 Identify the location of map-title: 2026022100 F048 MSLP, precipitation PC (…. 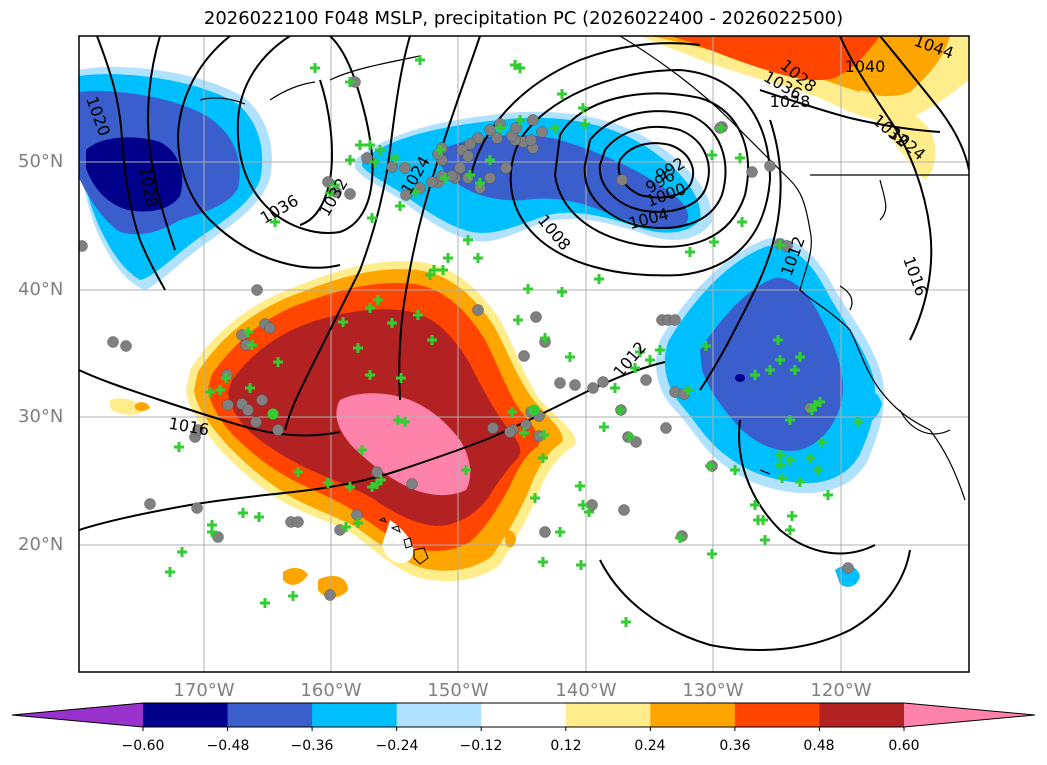
(523, 18).